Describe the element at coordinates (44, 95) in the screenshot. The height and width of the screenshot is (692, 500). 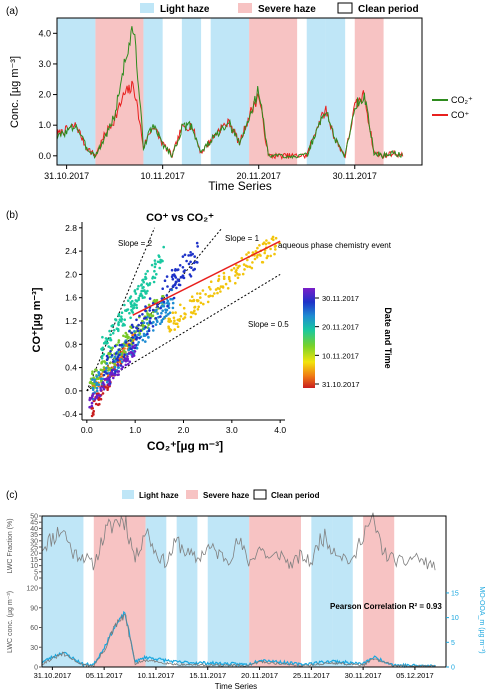
I see `y-tick-label: 2.0` at that location.